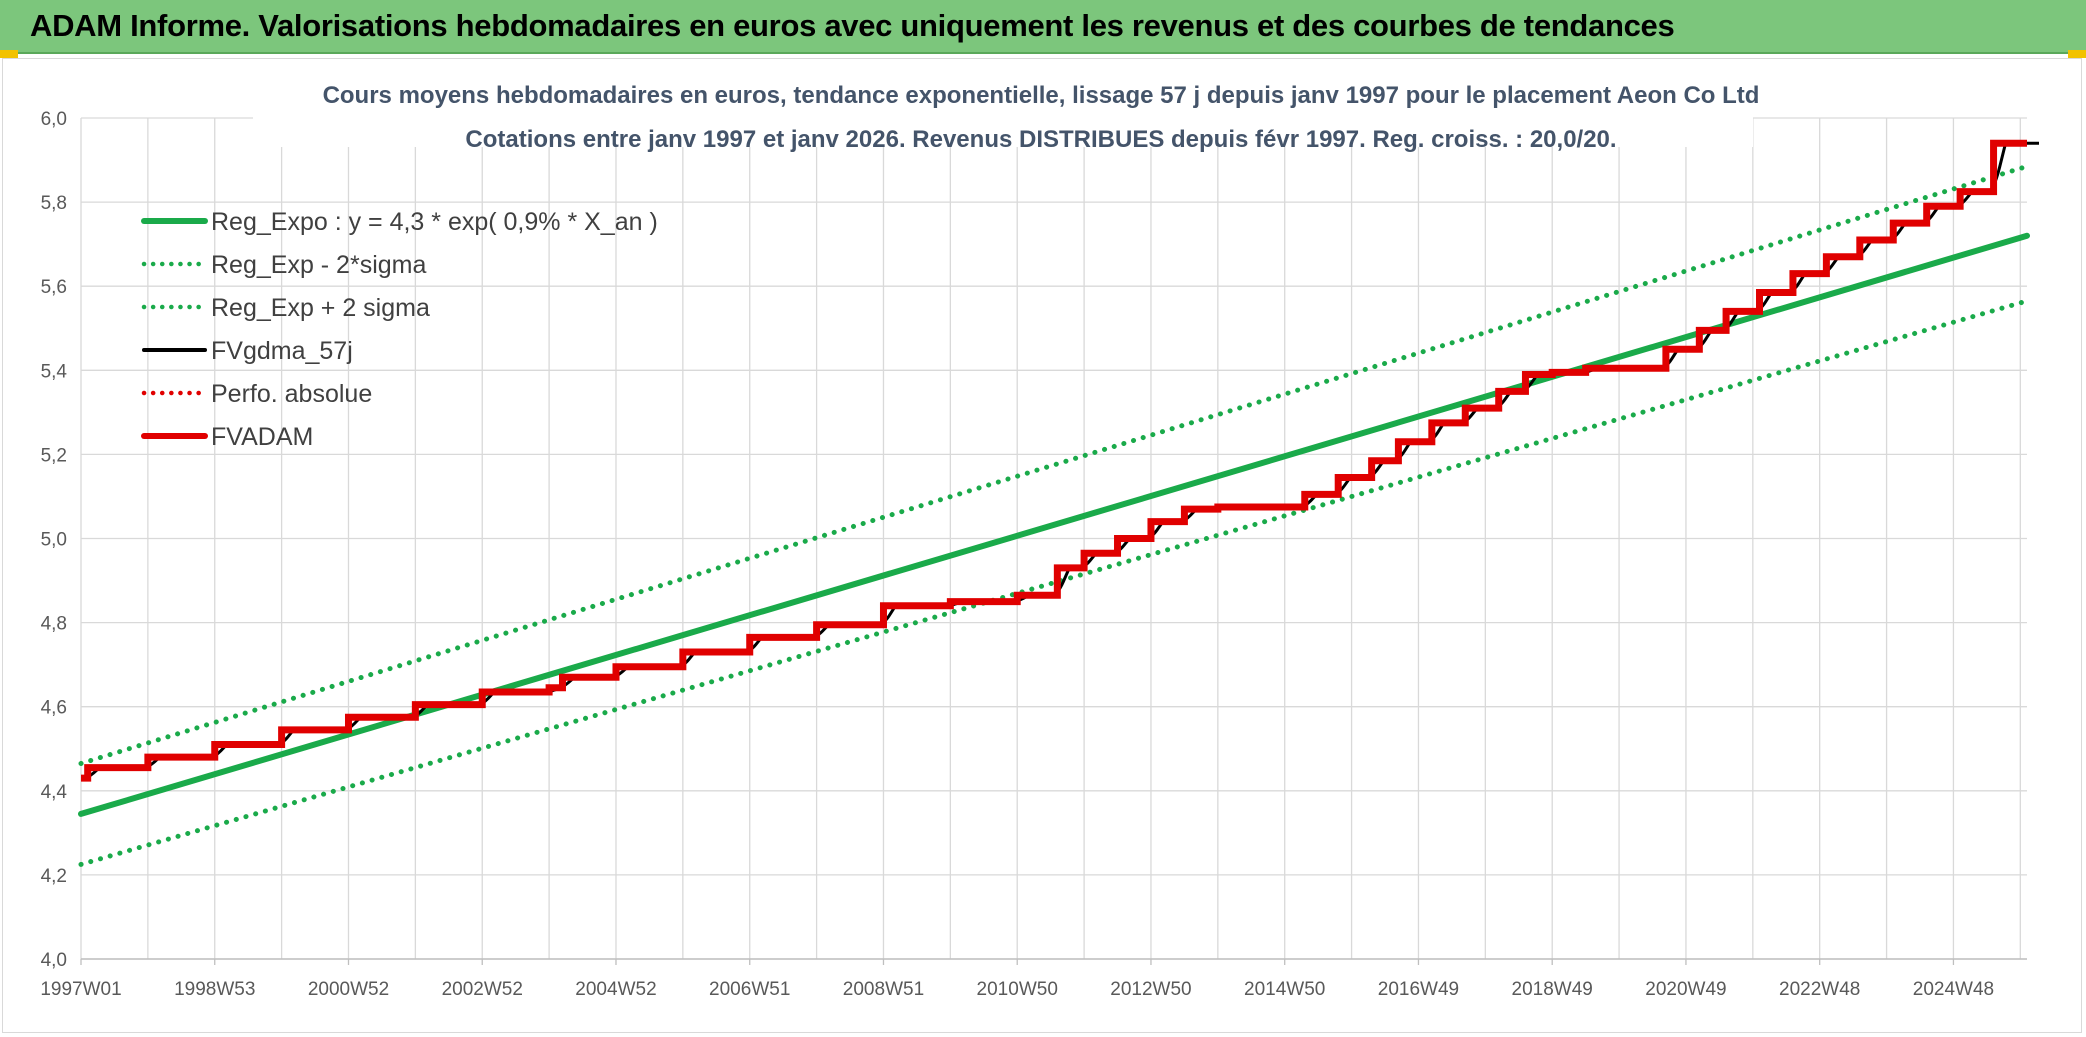 The height and width of the screenshot is (1037, 2086). I want to click on y-tick-label: 5,8, so click(54, 203).